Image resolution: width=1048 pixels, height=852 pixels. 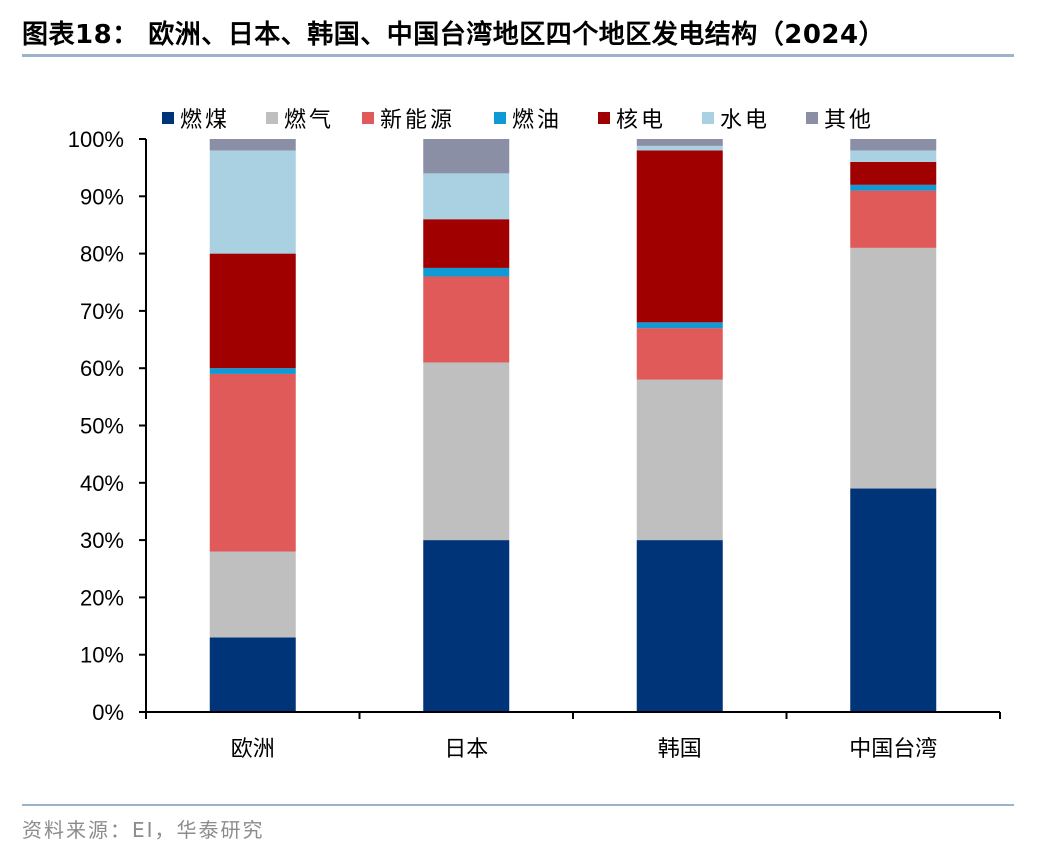 I want to click on y-tick-label: 100%, so click(x=96, y=139).